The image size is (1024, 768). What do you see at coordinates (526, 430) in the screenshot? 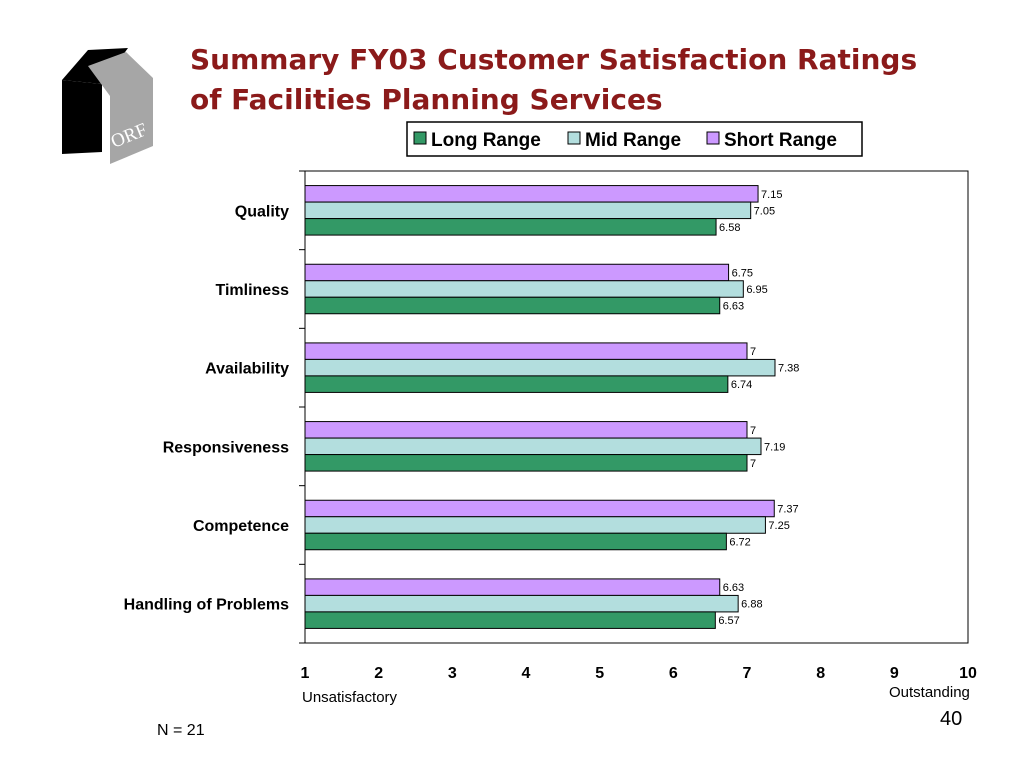
I see `bar-responsiveness-short-range` at bounding box center [526, 430].